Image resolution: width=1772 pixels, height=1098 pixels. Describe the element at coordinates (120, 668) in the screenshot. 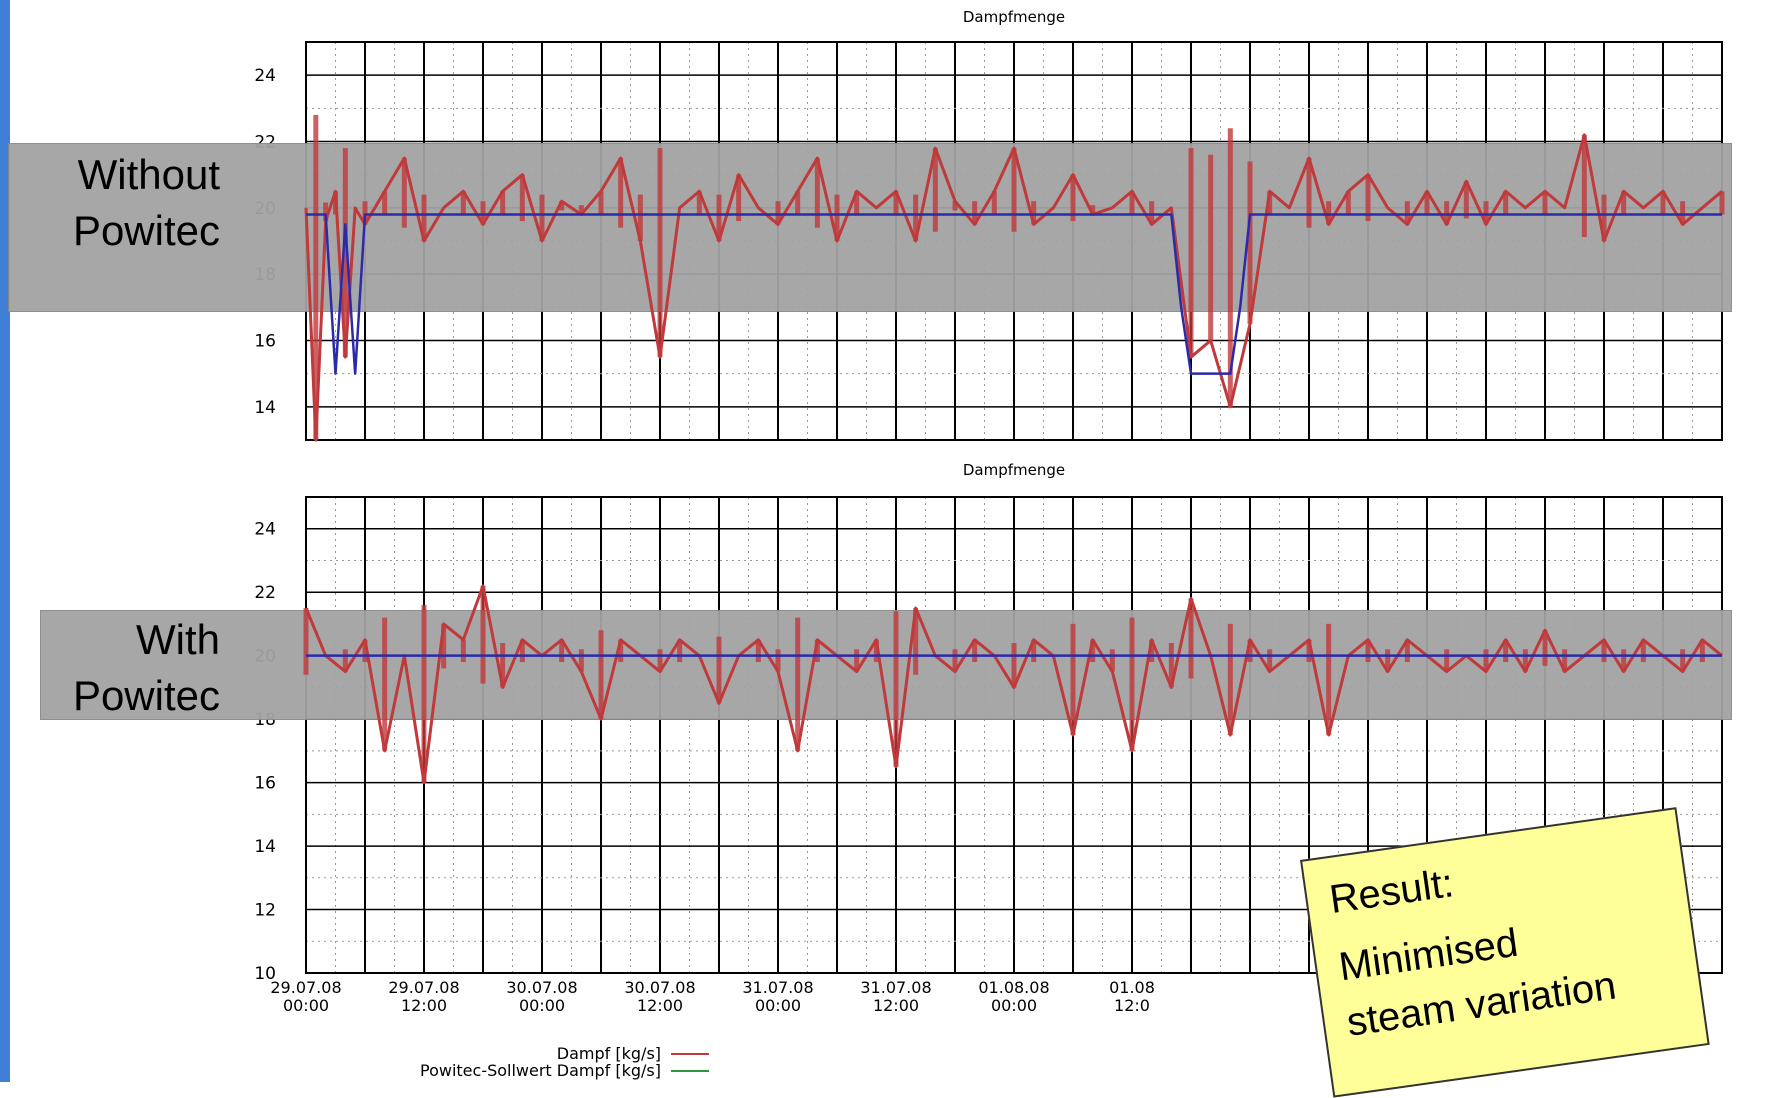

I see `with-powitec-label: With Powitec` at that location.